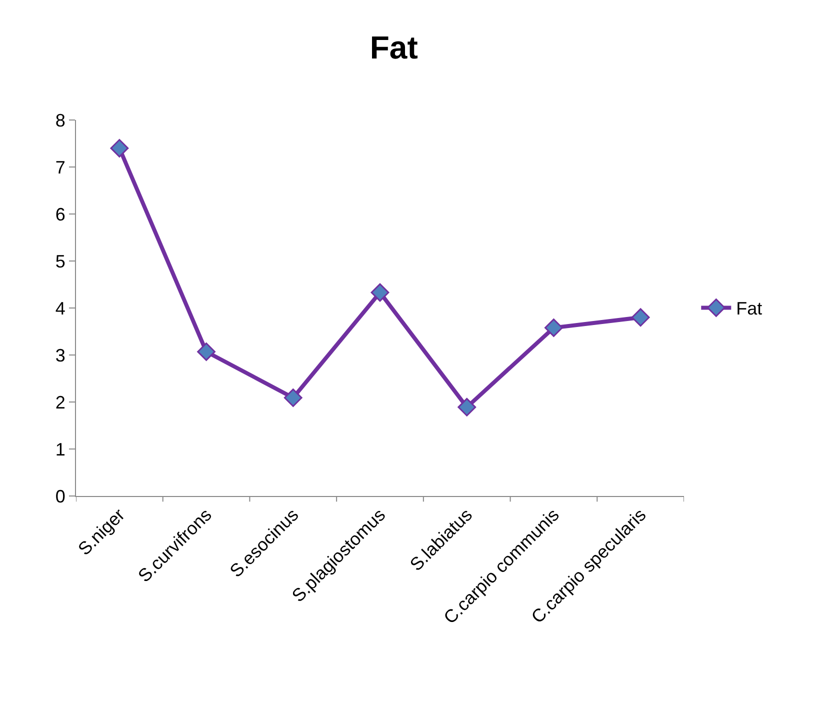  Describe the element at coordinates (60, 214) in the screenshot. I see `y-tick-label: 6` at that location.